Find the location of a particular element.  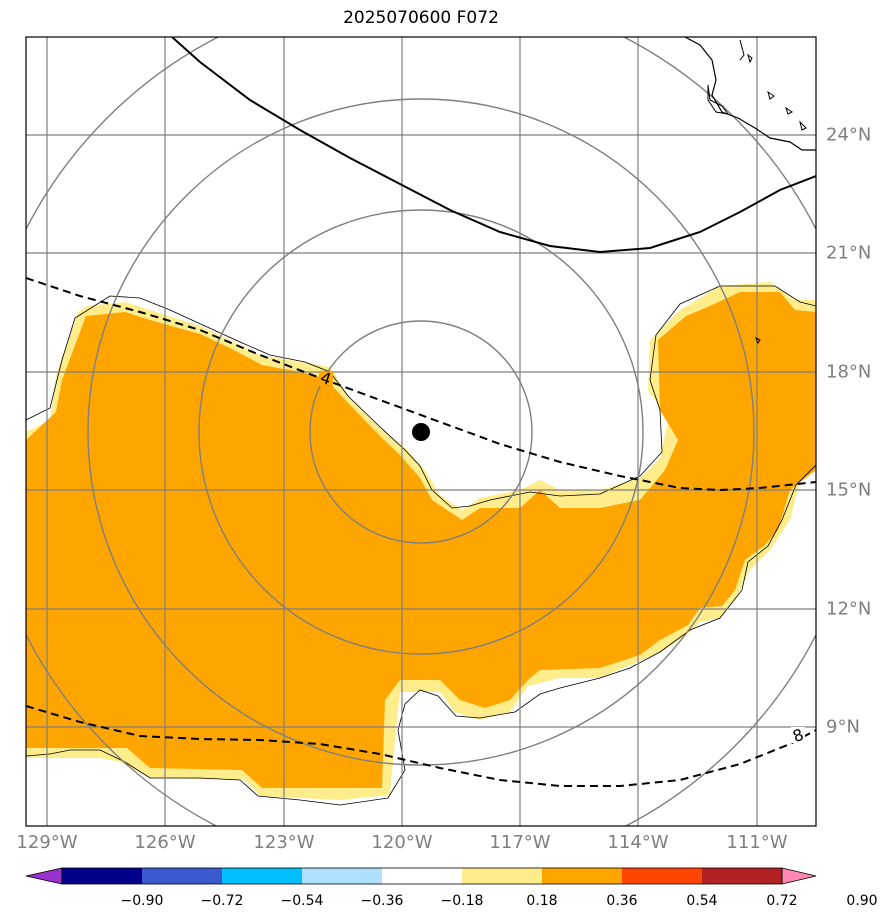

lon-tick: 129°W is located at coordinates (47, 842).